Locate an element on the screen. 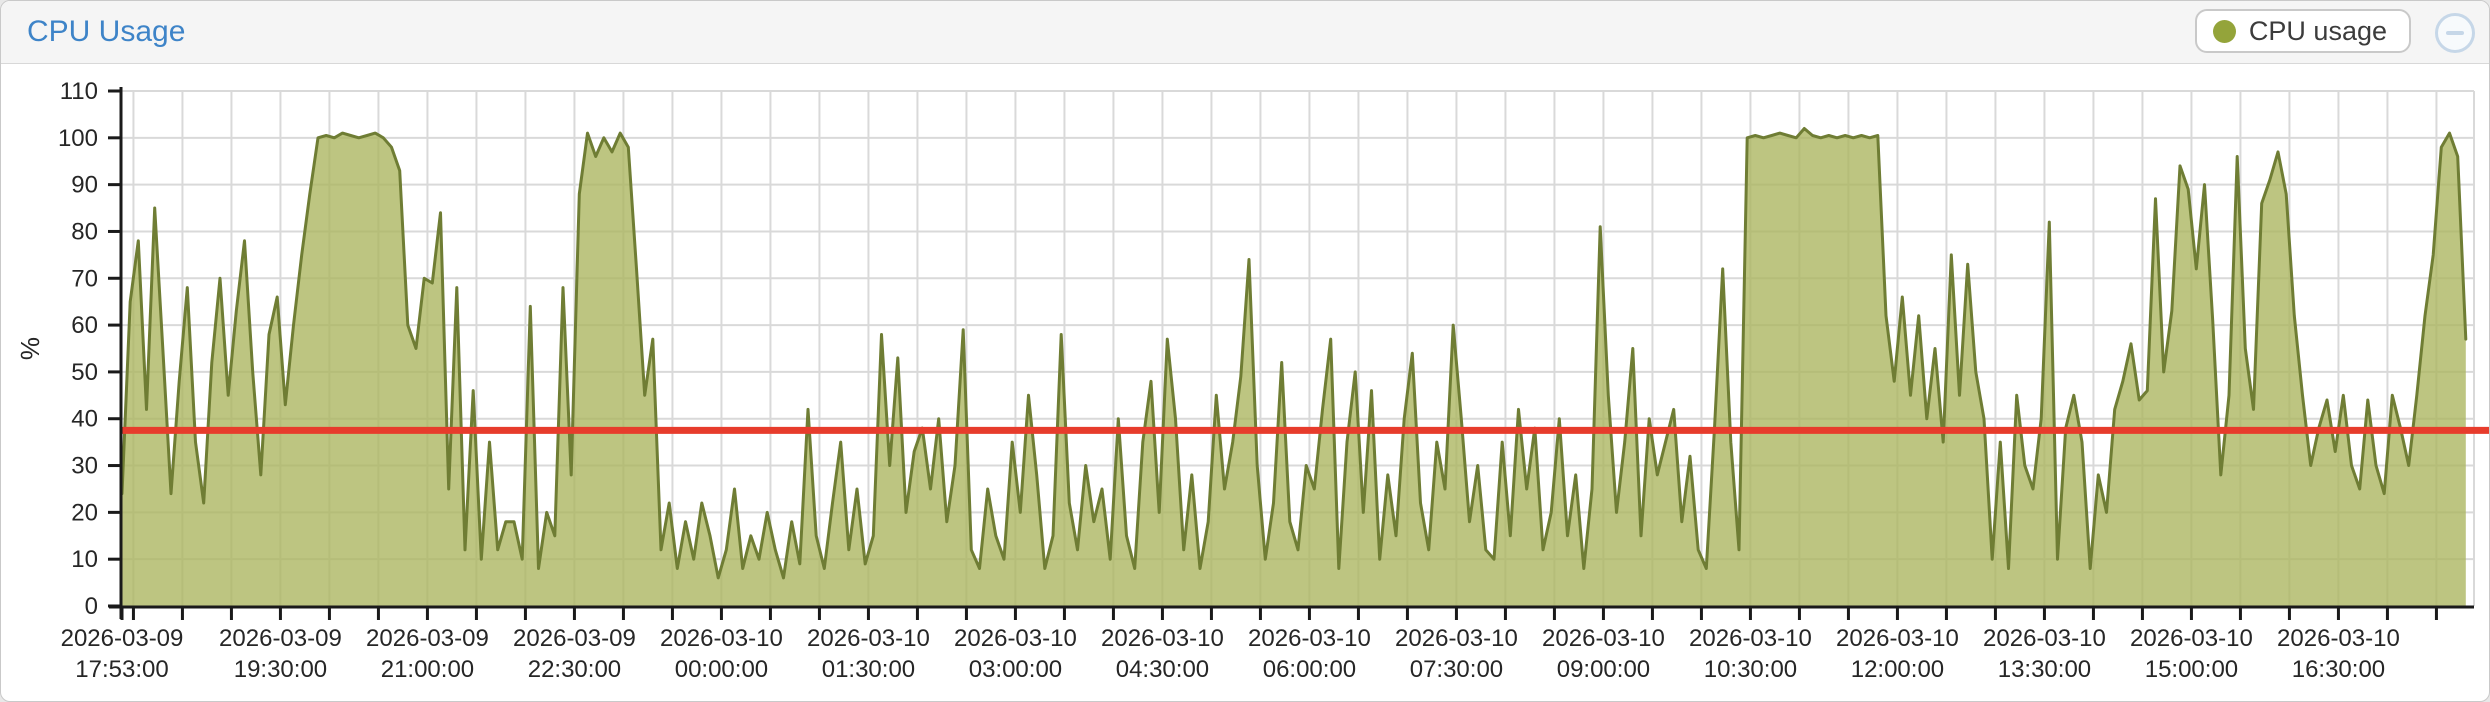 The image size is (2490, 702). svg-text: 60 is located at coordinates (84, 325).